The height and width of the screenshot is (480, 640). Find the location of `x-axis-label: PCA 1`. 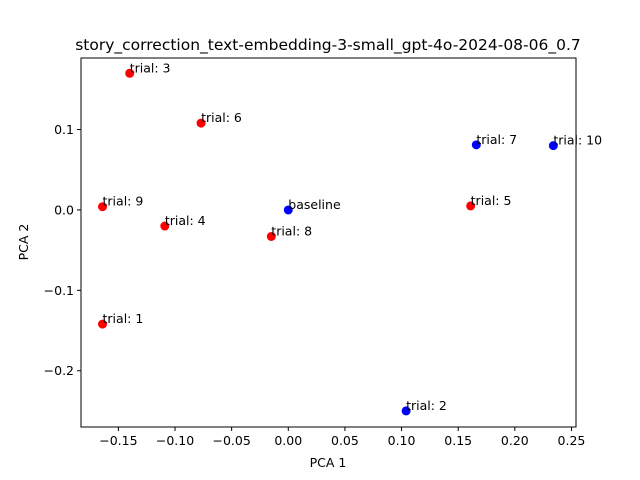

x-axis-label: PCA 1 is located at coordinates (328, 462).